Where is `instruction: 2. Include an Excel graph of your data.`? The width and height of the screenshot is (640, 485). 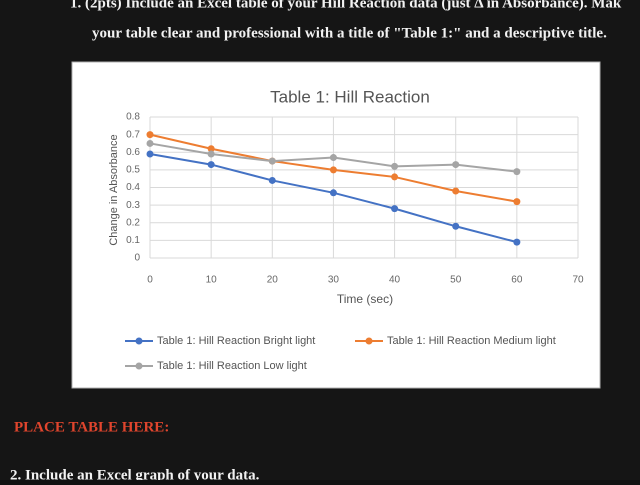
instruction: 2. Include an Excel graph of your data. is located at coordinates (135, 473).